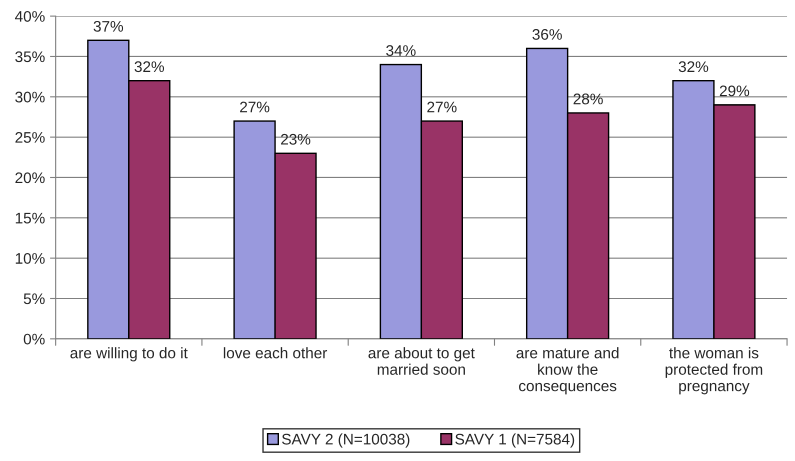 This screenshot has height=461, width=795. I want to click on y-tick-label: 10%, so click(30, 258).